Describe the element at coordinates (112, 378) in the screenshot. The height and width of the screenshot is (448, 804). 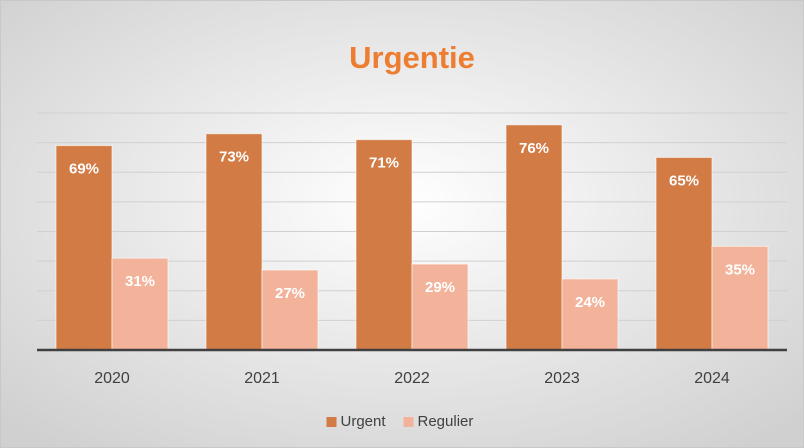
I see `x-tick-label: 2020` at that location.